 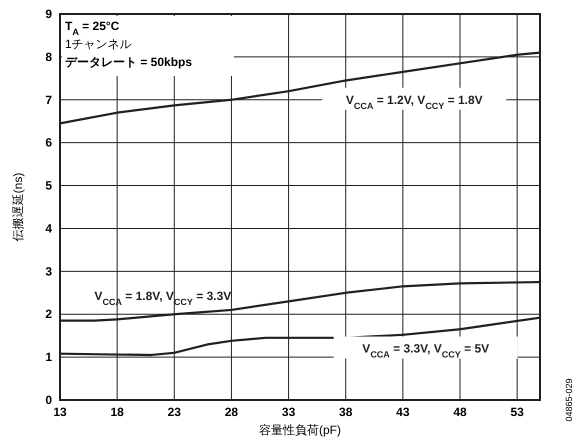 I want to click on x-tick-label: 13, so click(x=60, y=412).